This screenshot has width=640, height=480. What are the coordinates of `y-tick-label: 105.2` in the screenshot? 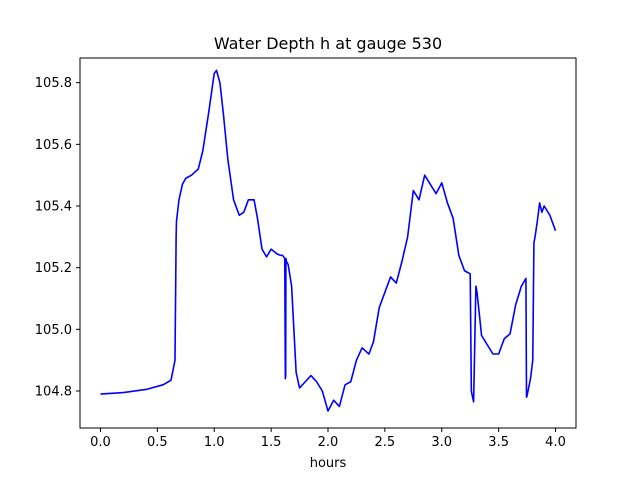 It's located at (53, 268).